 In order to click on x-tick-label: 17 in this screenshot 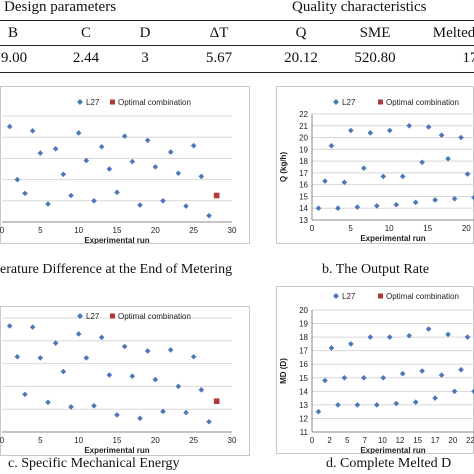, I will do `click(435, 440)`.